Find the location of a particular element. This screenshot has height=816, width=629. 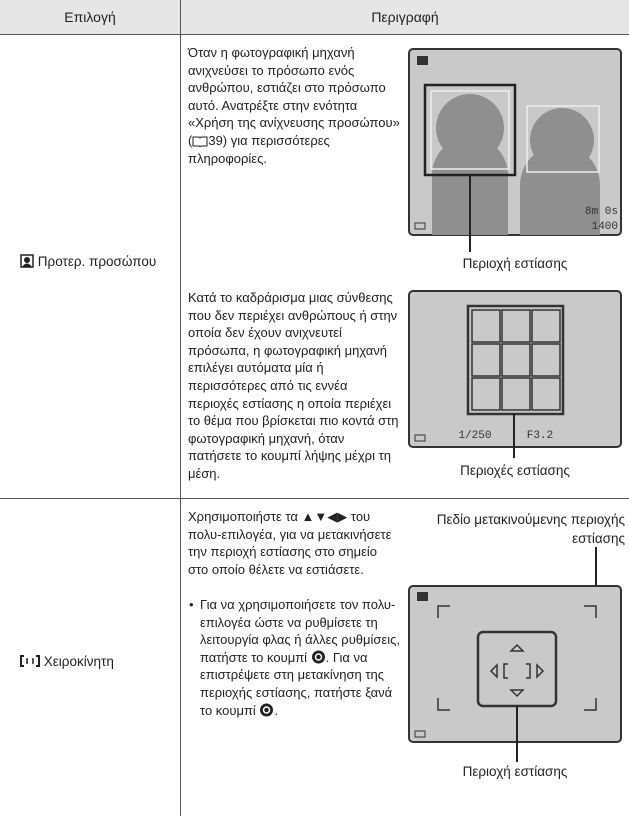

header-cell: Επιλογή is located at coordinates (90, 17).